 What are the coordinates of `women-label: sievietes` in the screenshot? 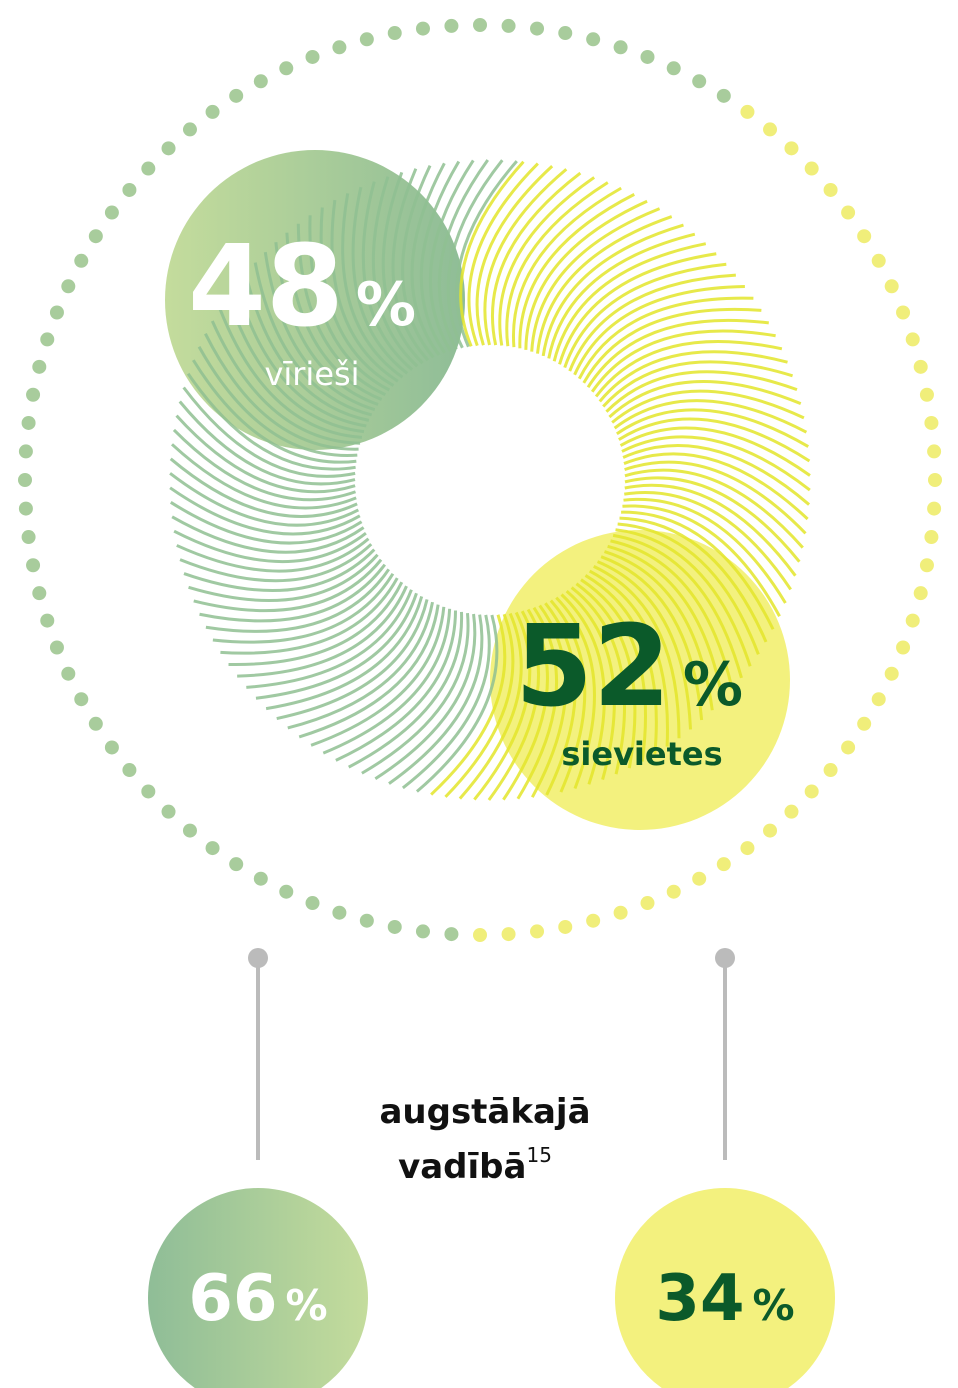 It's located at (641, 754).